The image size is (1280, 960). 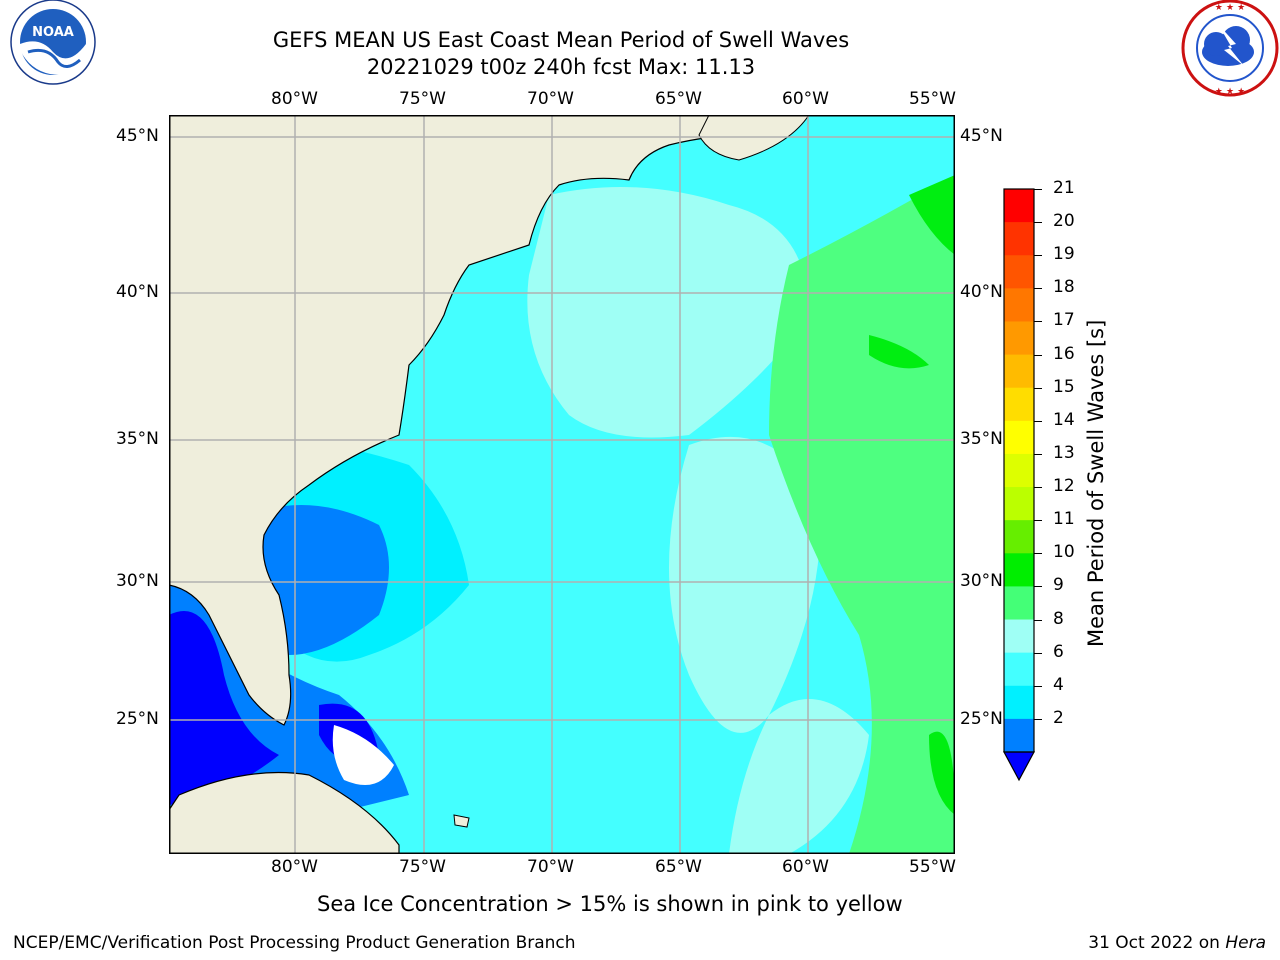 What do you see at coordinates (53, 42) in the screenshot?
I see `noaa-logo: NOAA` at bounding box center [53, 42].